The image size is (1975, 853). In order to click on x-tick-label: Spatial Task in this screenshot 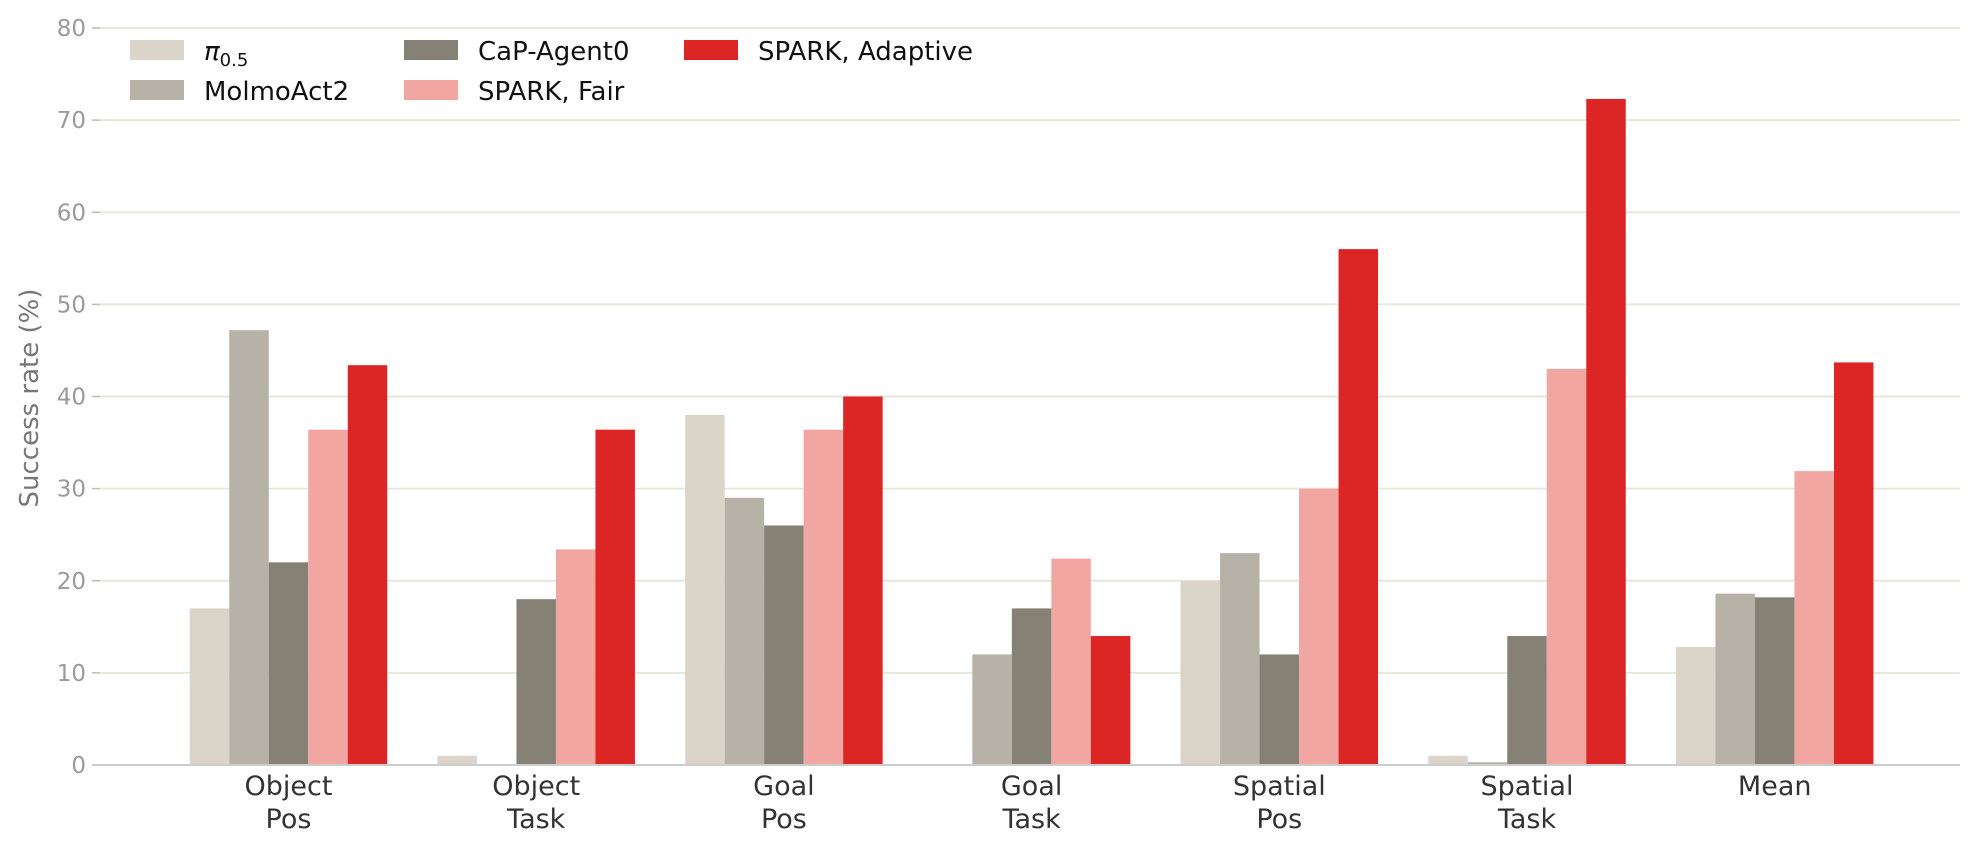, I will do `click(1527, 803)`.